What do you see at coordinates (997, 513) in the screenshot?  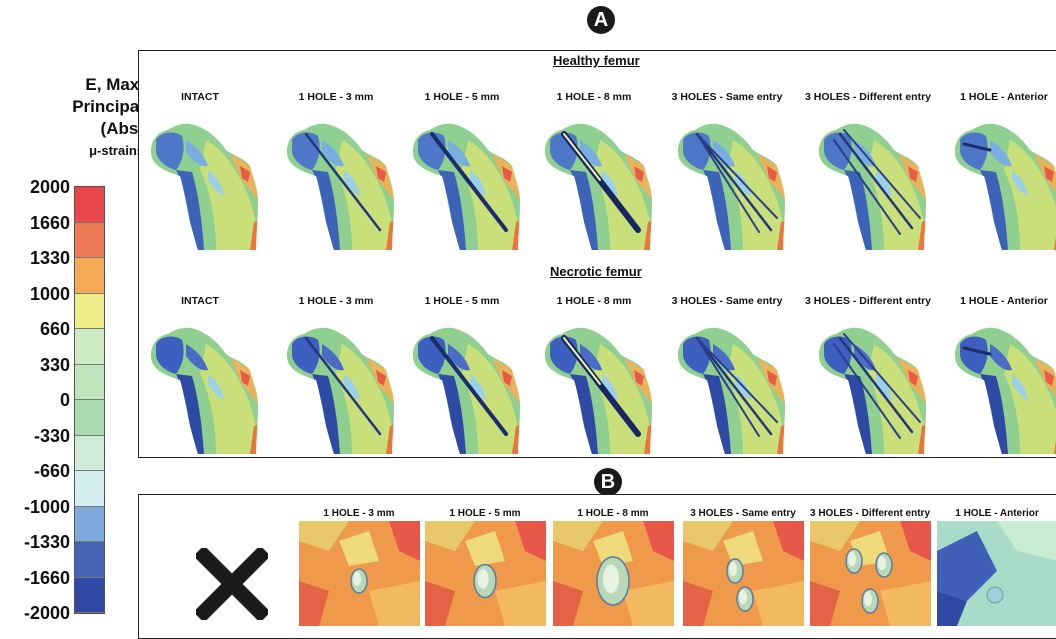 I see `closeup-label: 1 HOLE - Anterior` at bounding box center [997, 513].